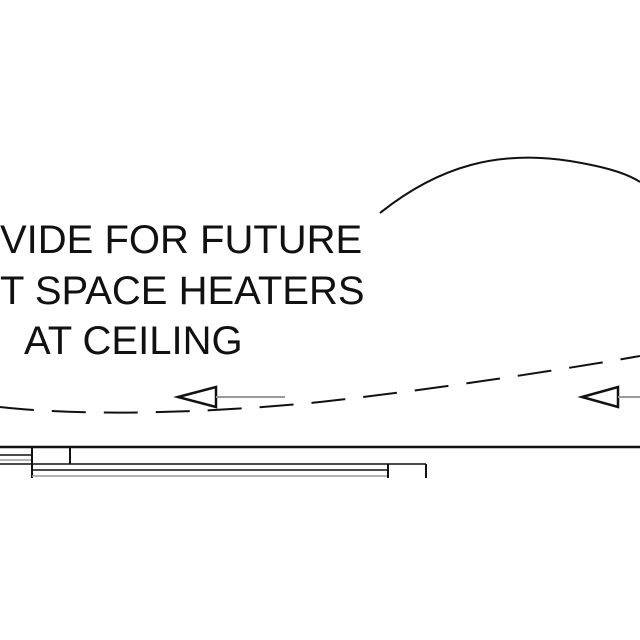 The height and width of the screenshot is (640, 640). What do you see at coordinates (181, 240) in the screenshot?
I see `annotation-line-1: VIDE FOR FUTURE` at bounding box center [181, 240].